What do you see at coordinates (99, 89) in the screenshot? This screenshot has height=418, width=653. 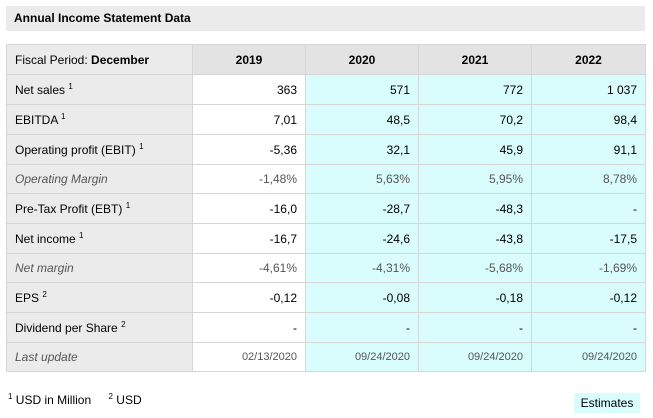 I see `row-label: Net sales 1` at bounding box center [99, 89].